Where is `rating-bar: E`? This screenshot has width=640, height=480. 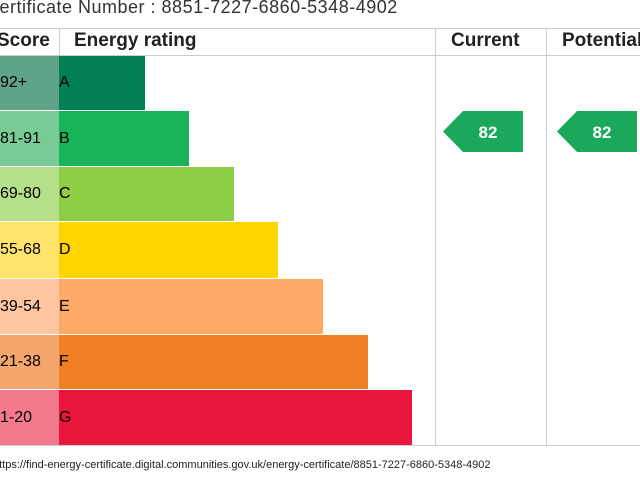
rating-bar: E is located at coordinates (191, 306).